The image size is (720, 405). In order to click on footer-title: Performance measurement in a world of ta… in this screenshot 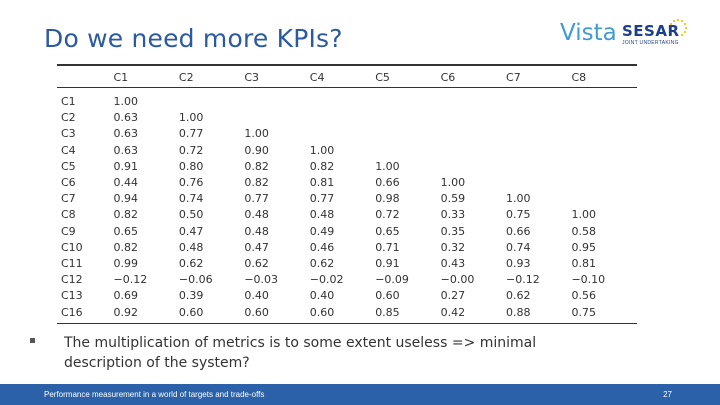, I will do `click(154, 394)`.